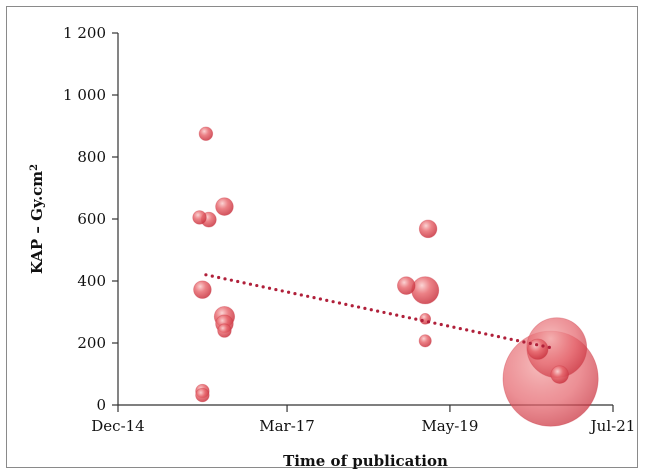 The height and width of the screenshot is (475, 646). Describe the element at coordinates (363, 420) in the screenshot. I see `x-ticks: Dec-14 Mar-17 May-19 Jul-21` at that location.